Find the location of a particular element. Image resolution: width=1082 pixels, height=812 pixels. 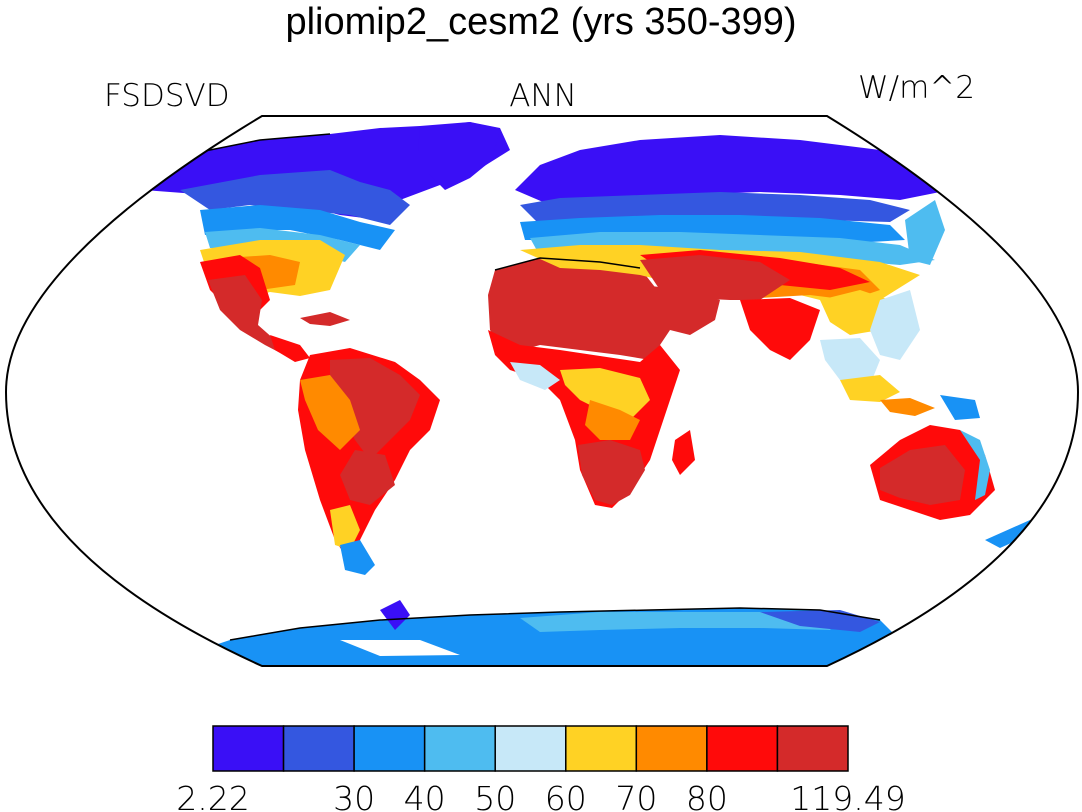

australia is located at coordinates (955, 486).